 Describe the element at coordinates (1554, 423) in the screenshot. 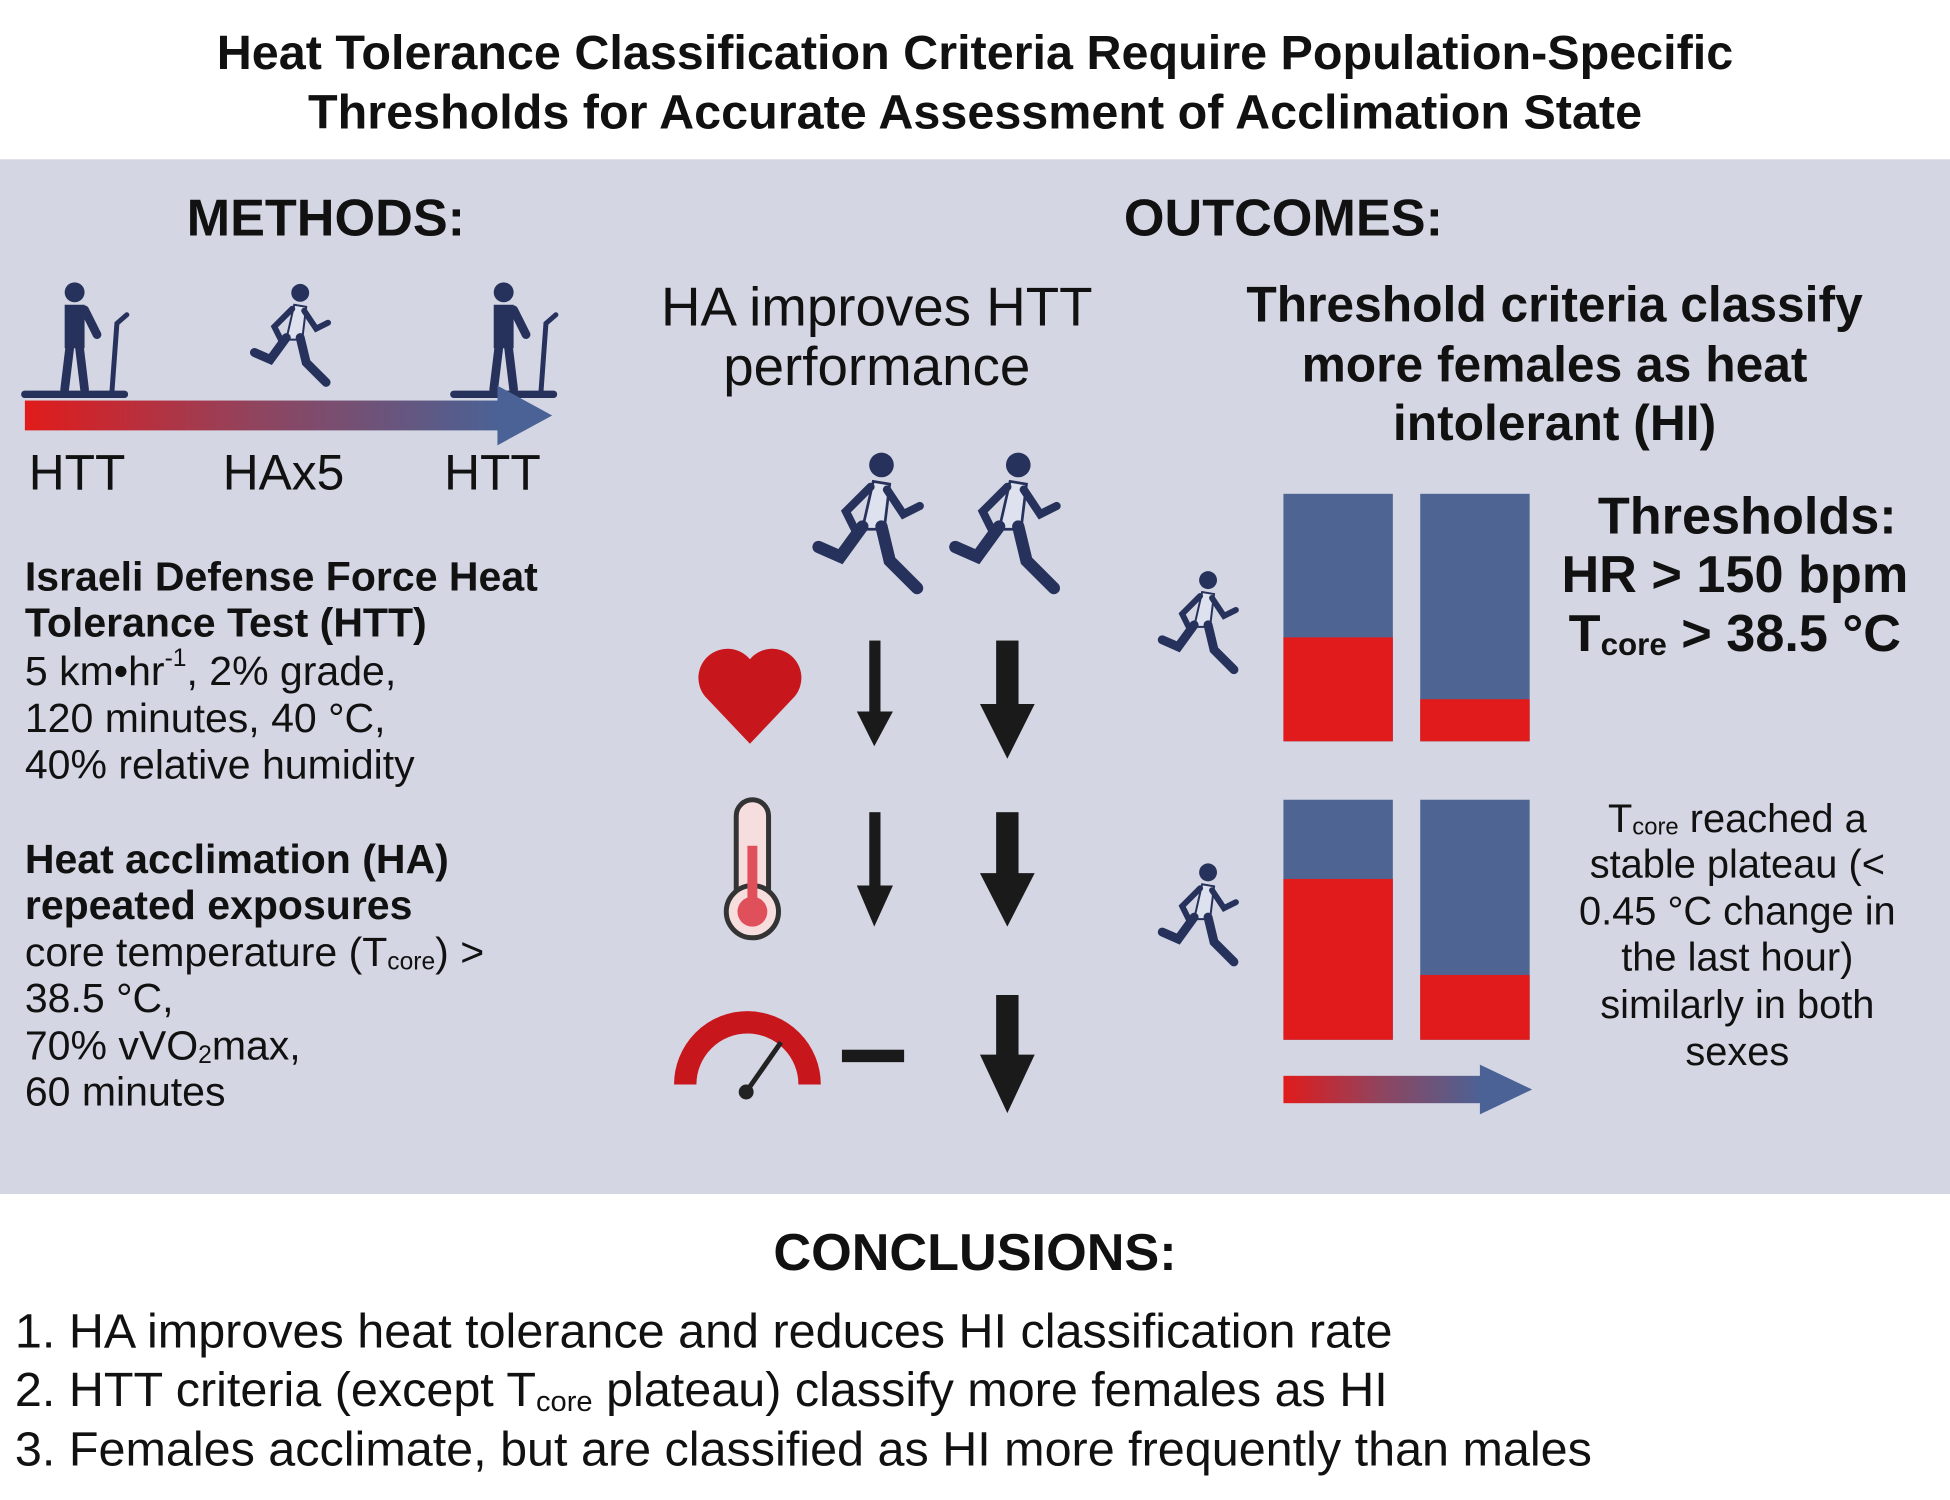

I see `classification-title: intolerant (HI)` at that location.